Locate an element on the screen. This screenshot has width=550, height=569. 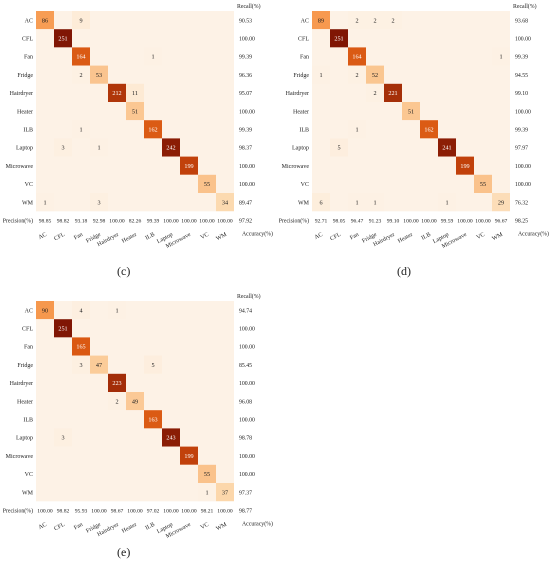
column-class-label: WM is located at coordinates (497, 237).